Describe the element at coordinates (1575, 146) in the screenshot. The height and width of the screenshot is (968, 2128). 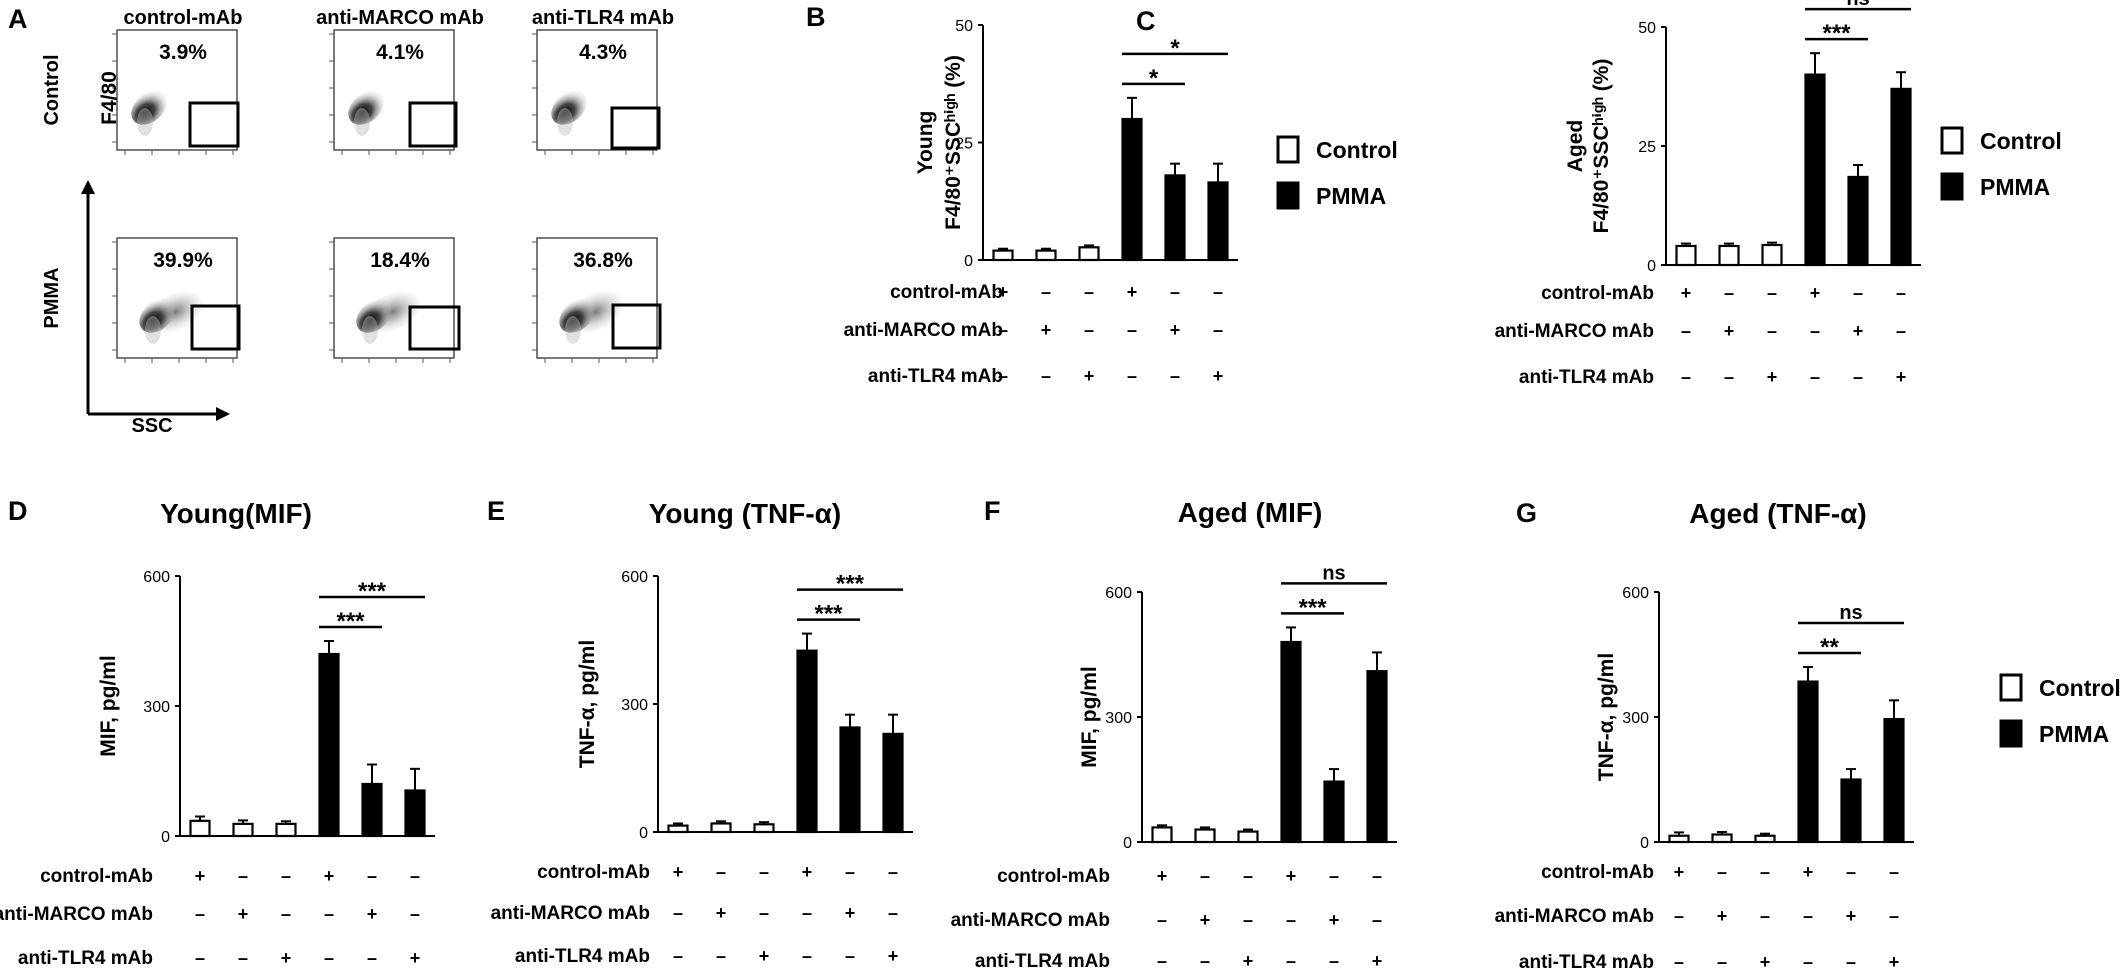
I see `y-axis-label: Aged` at that location.